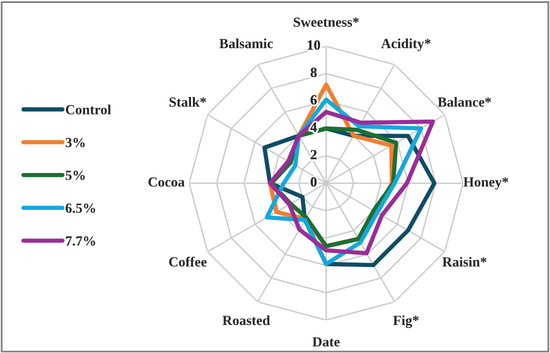  What do you see at coordinates (406, 45) in the screenshot?
I see `spoke-label: Acidity*` at bounding box center [406, 45].